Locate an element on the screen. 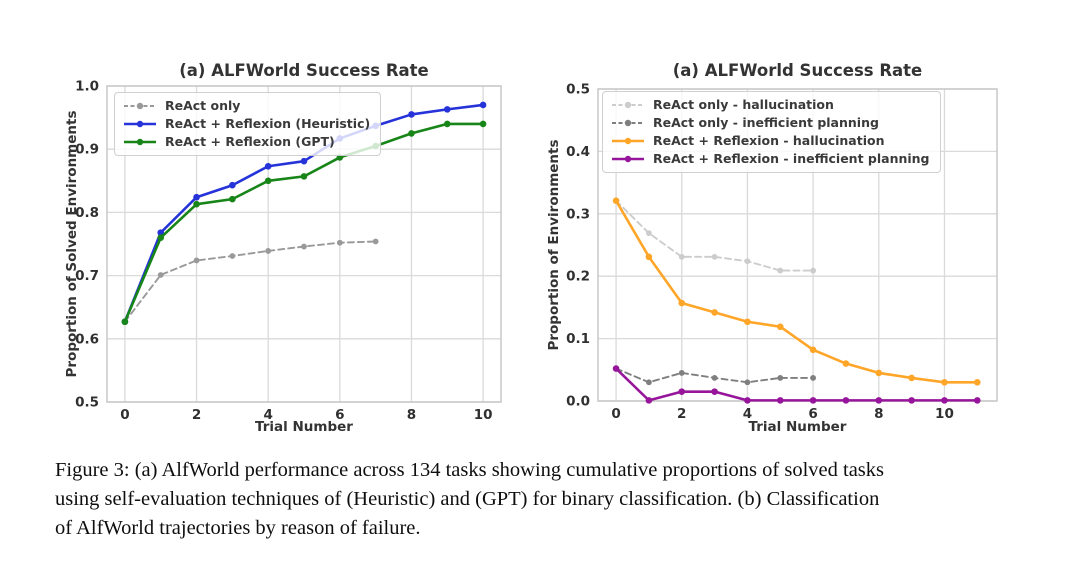 The image size is (1080, 565). left-y-axis-label: Proportion of Solved Environments is located at coordinates (72, 244).